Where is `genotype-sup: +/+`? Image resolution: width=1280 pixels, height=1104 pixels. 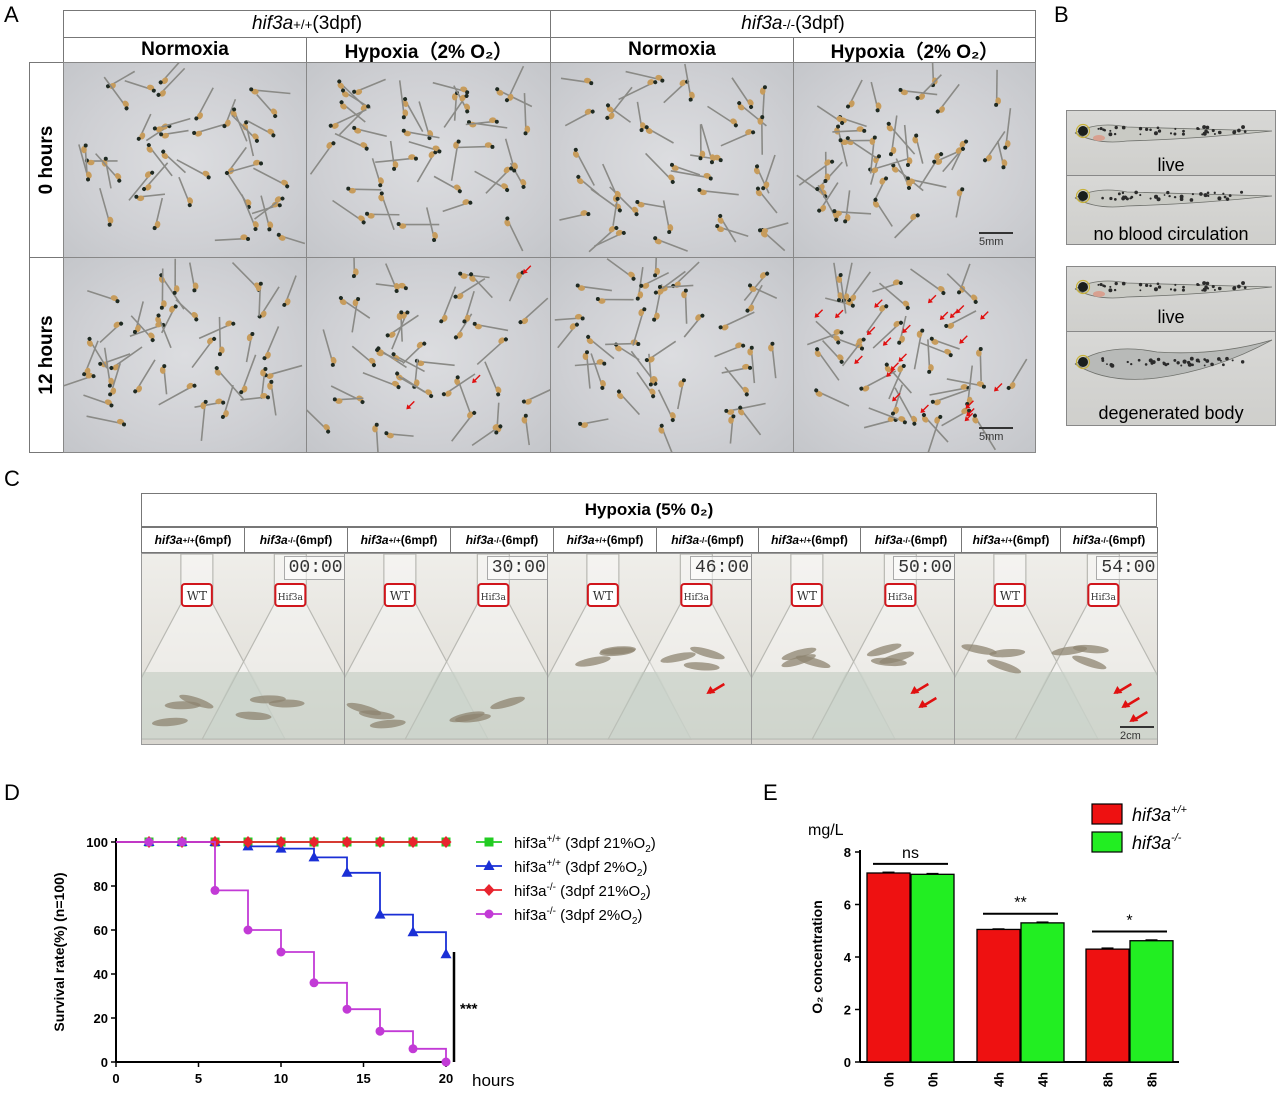 genotype-sup: +/+ is located at coordinates (303, 24).